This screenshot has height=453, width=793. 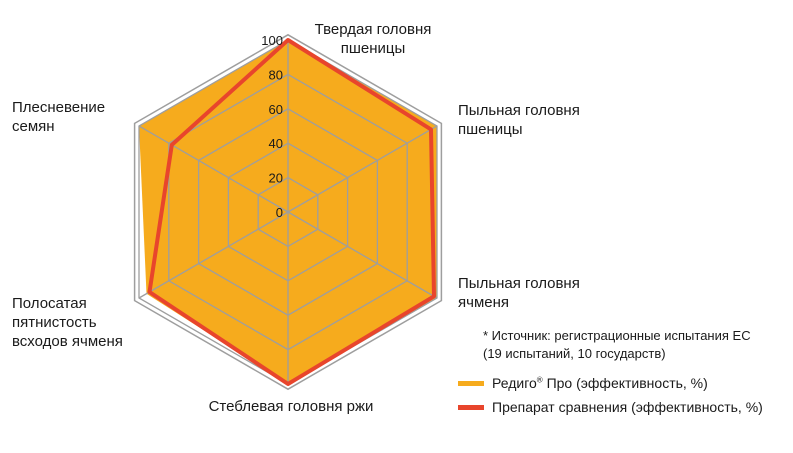 What do you see at coordinates (627, 407) in the screenshot?
I see `legend-label-comparison: Препарат сравнения (эффективность, %)` at bounding box center [627, 407].